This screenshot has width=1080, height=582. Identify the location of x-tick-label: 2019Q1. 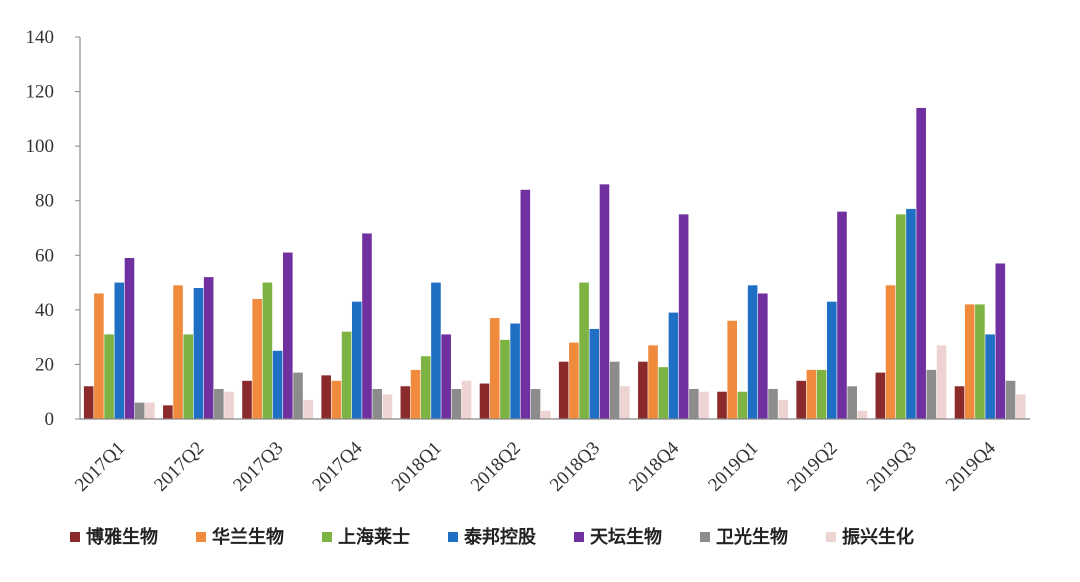
(733, 467).